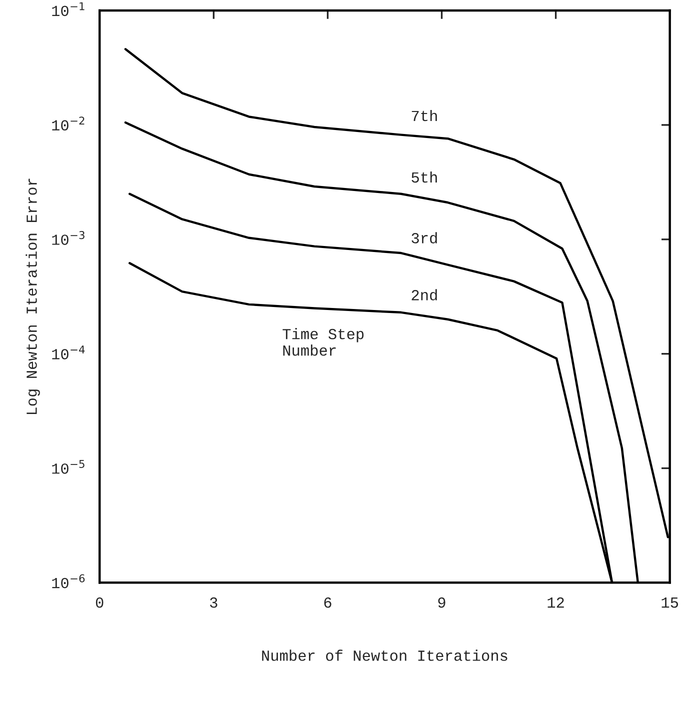 This screenshot has height=702, width=687. Describe the element at coordinates (68, 9) in the screenshot. I see `y-tick-label: 10$^{−1}$` at that location.